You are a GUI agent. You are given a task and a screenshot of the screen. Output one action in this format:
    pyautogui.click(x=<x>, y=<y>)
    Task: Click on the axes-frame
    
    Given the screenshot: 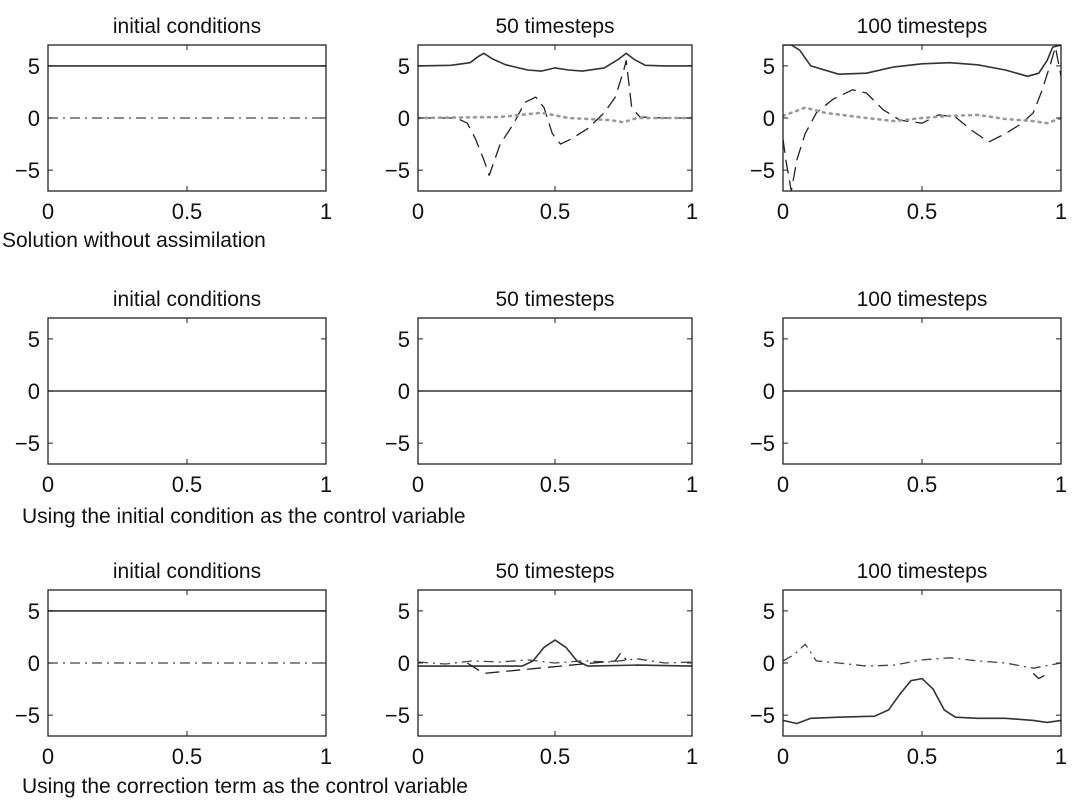 What is the action you would take?
    pyautogui.click(x=922, y=663)
    